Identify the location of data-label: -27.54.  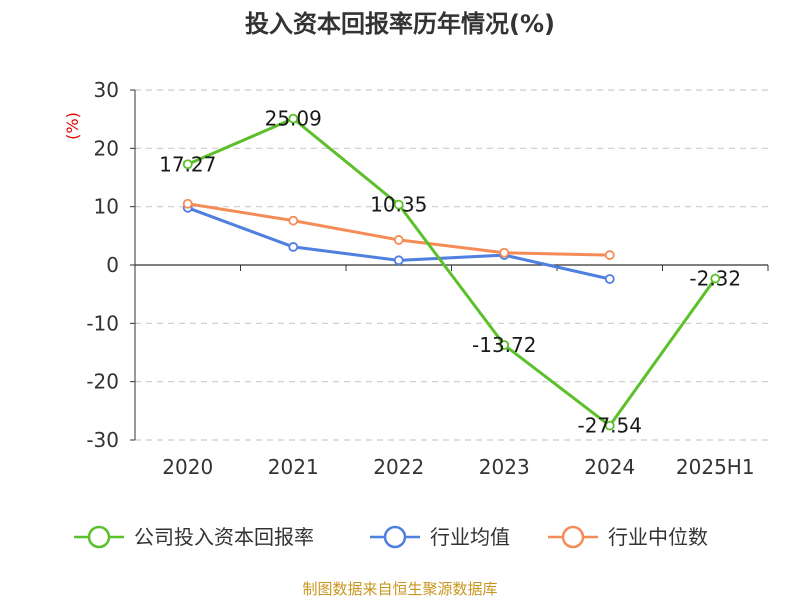
(610, 426).